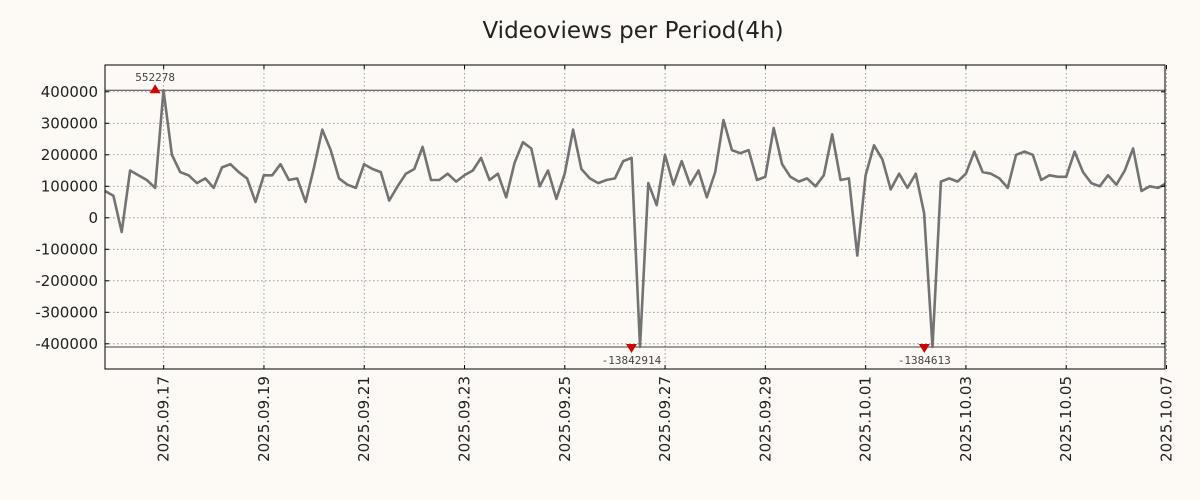  I want to click on x-tick-label: 2025.09.29, so click(765, 419).